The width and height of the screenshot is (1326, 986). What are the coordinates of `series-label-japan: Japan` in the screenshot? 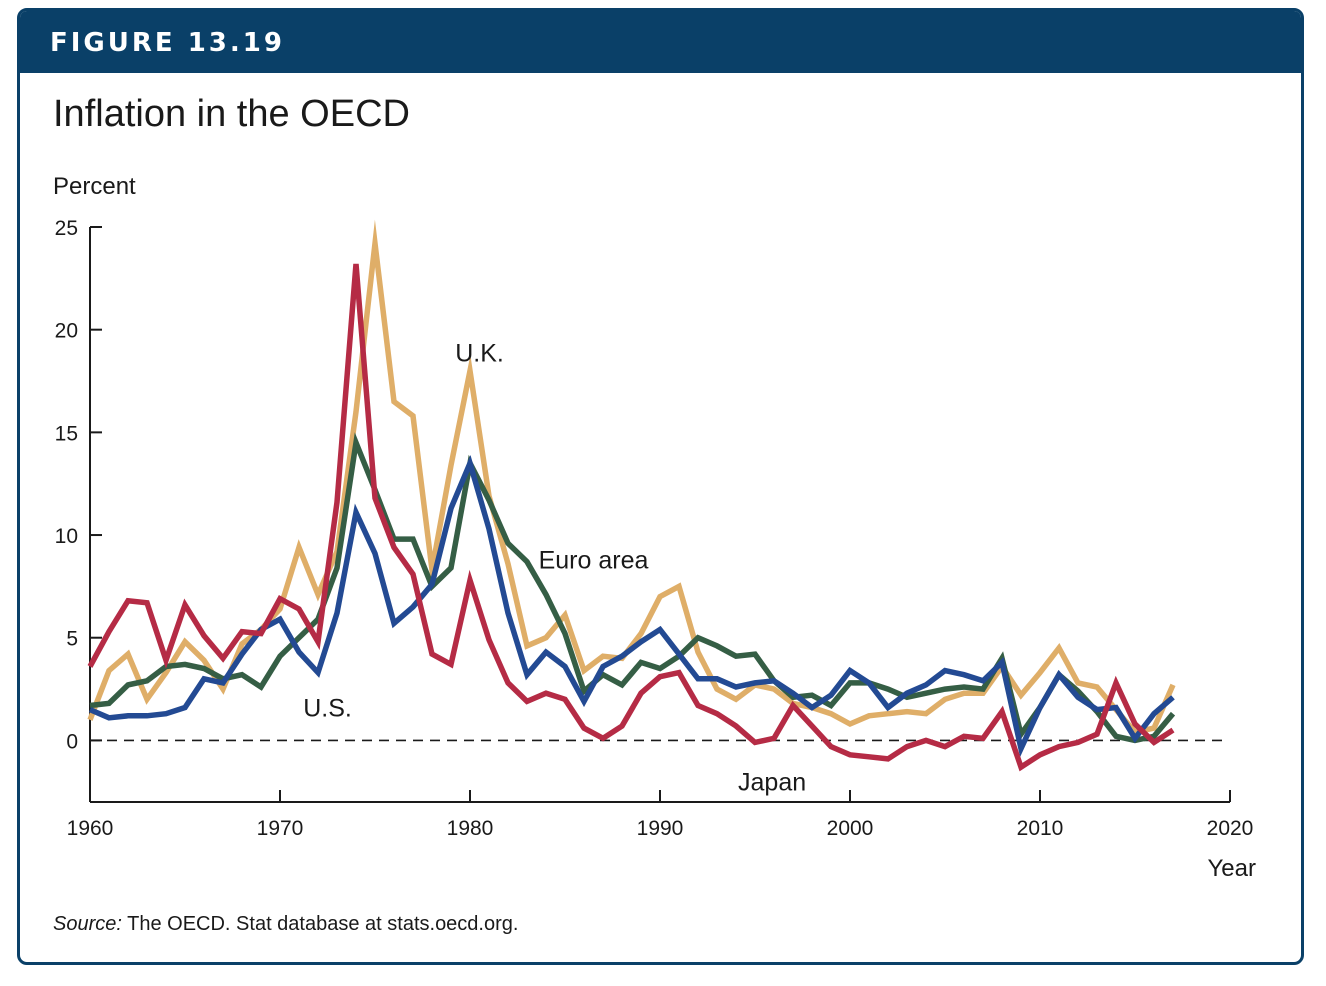 It's located at (772, 782).